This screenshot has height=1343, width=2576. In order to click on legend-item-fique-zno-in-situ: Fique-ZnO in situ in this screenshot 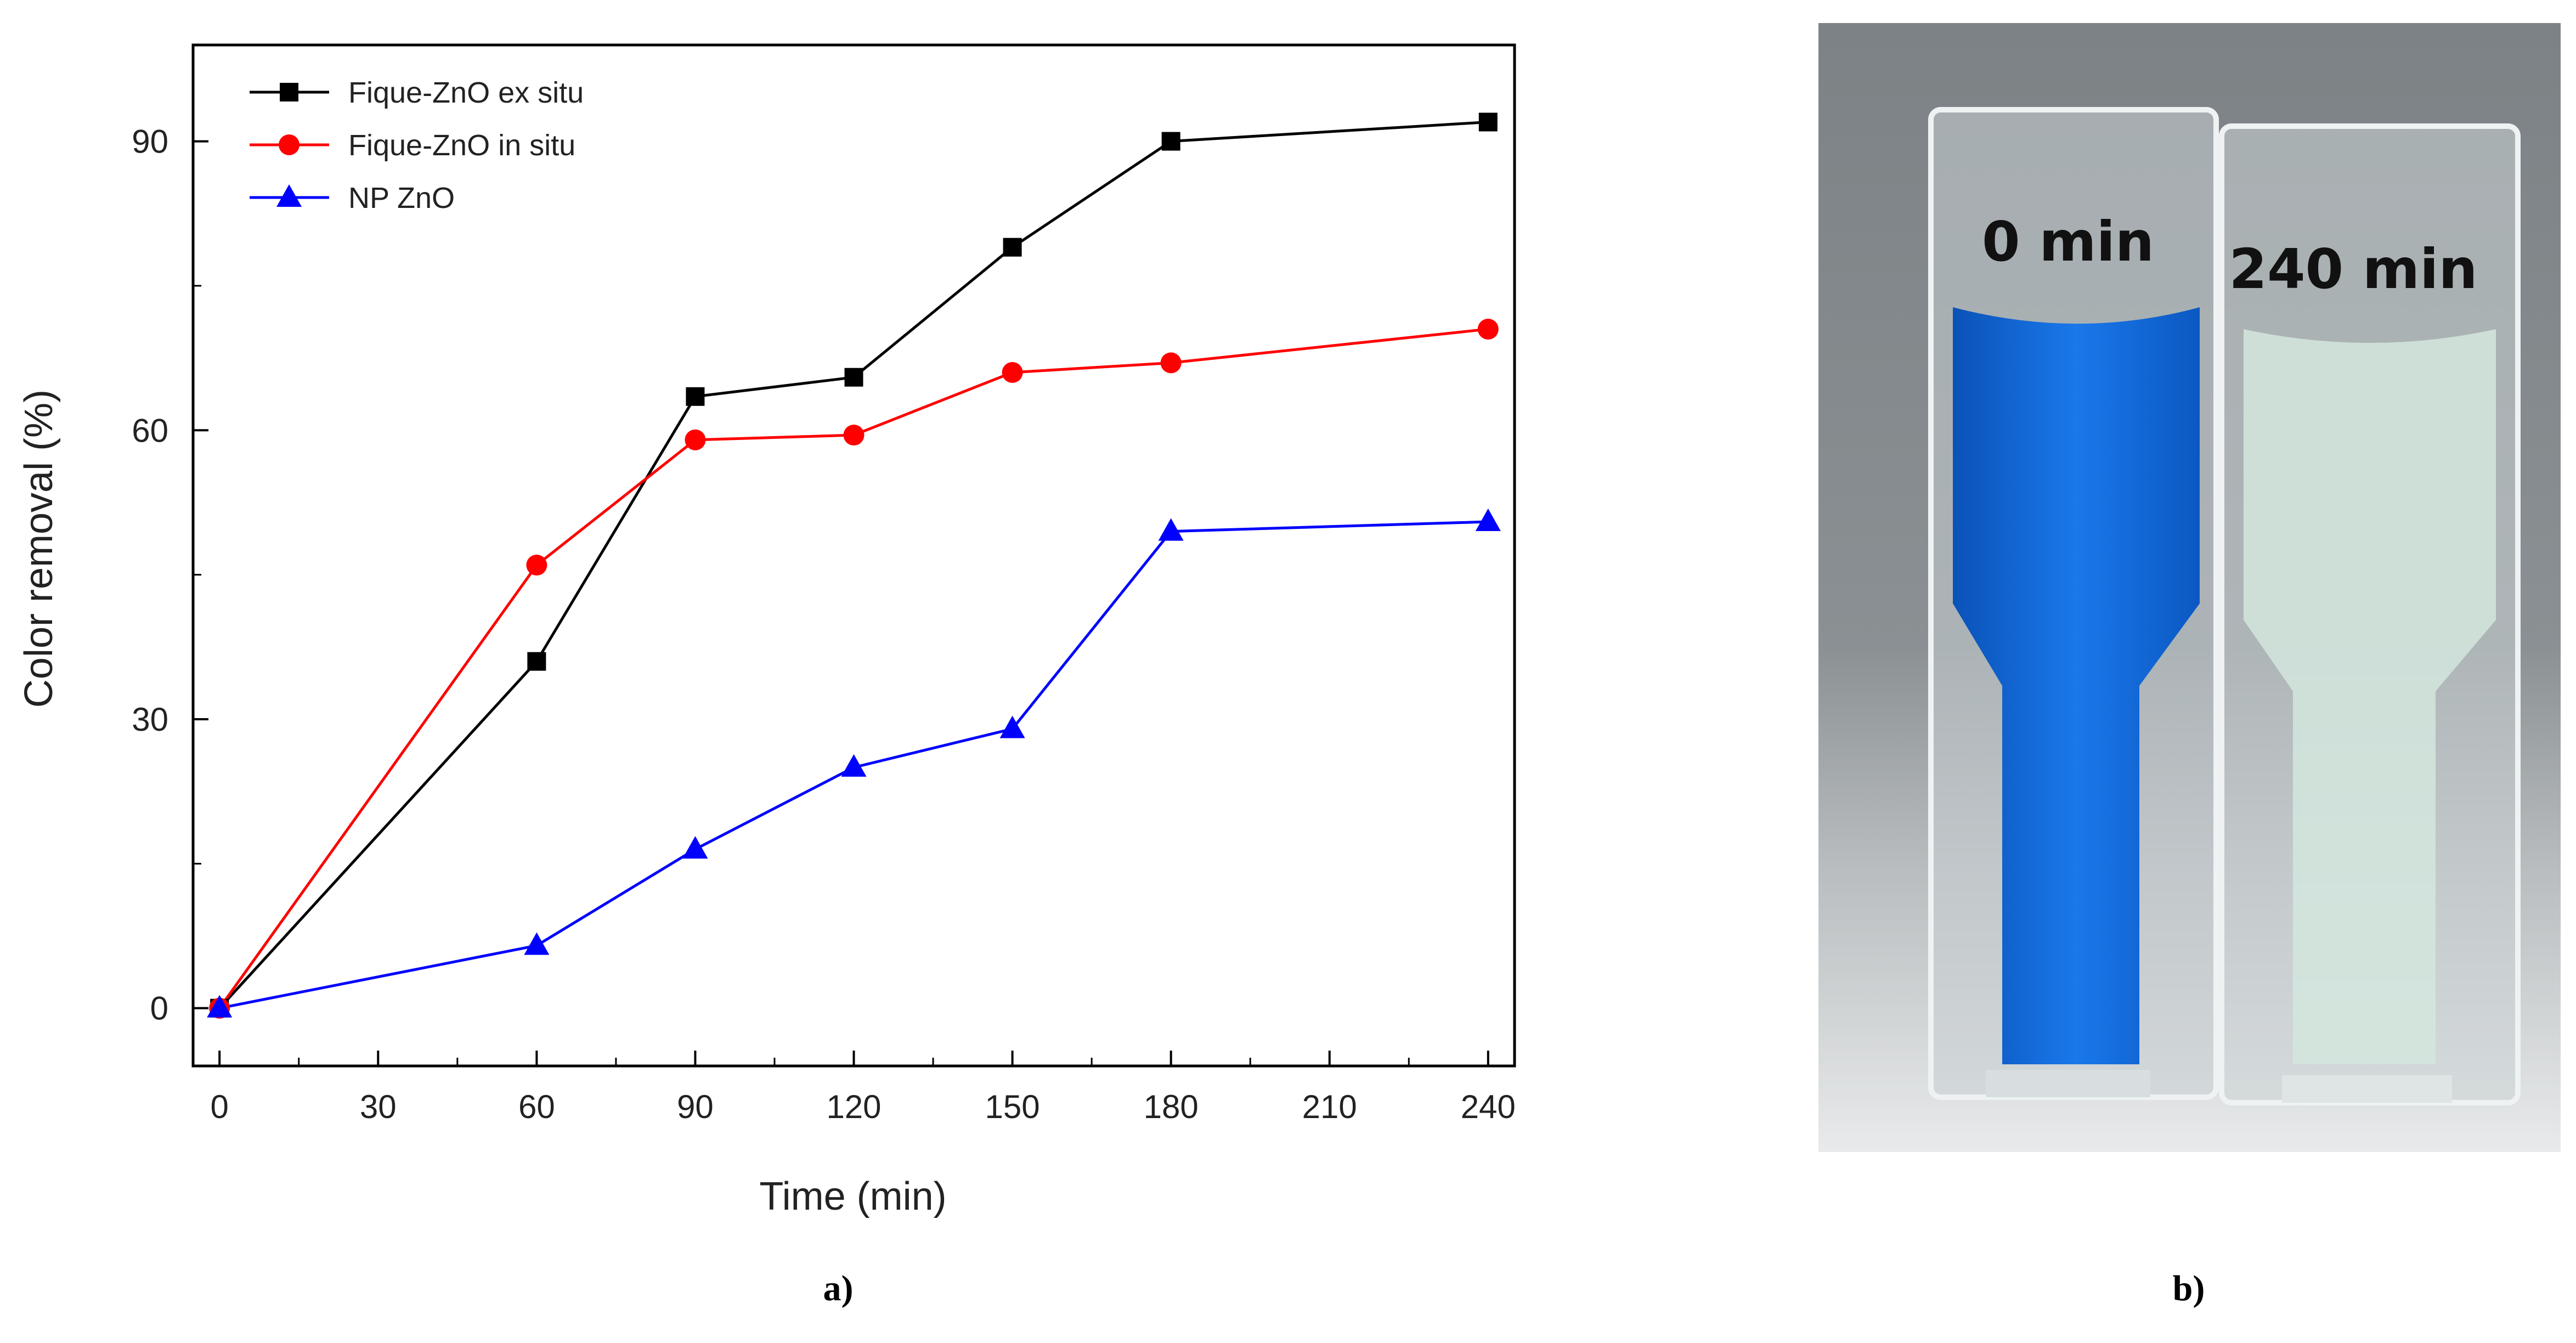, I will do `click(412, 146)`.